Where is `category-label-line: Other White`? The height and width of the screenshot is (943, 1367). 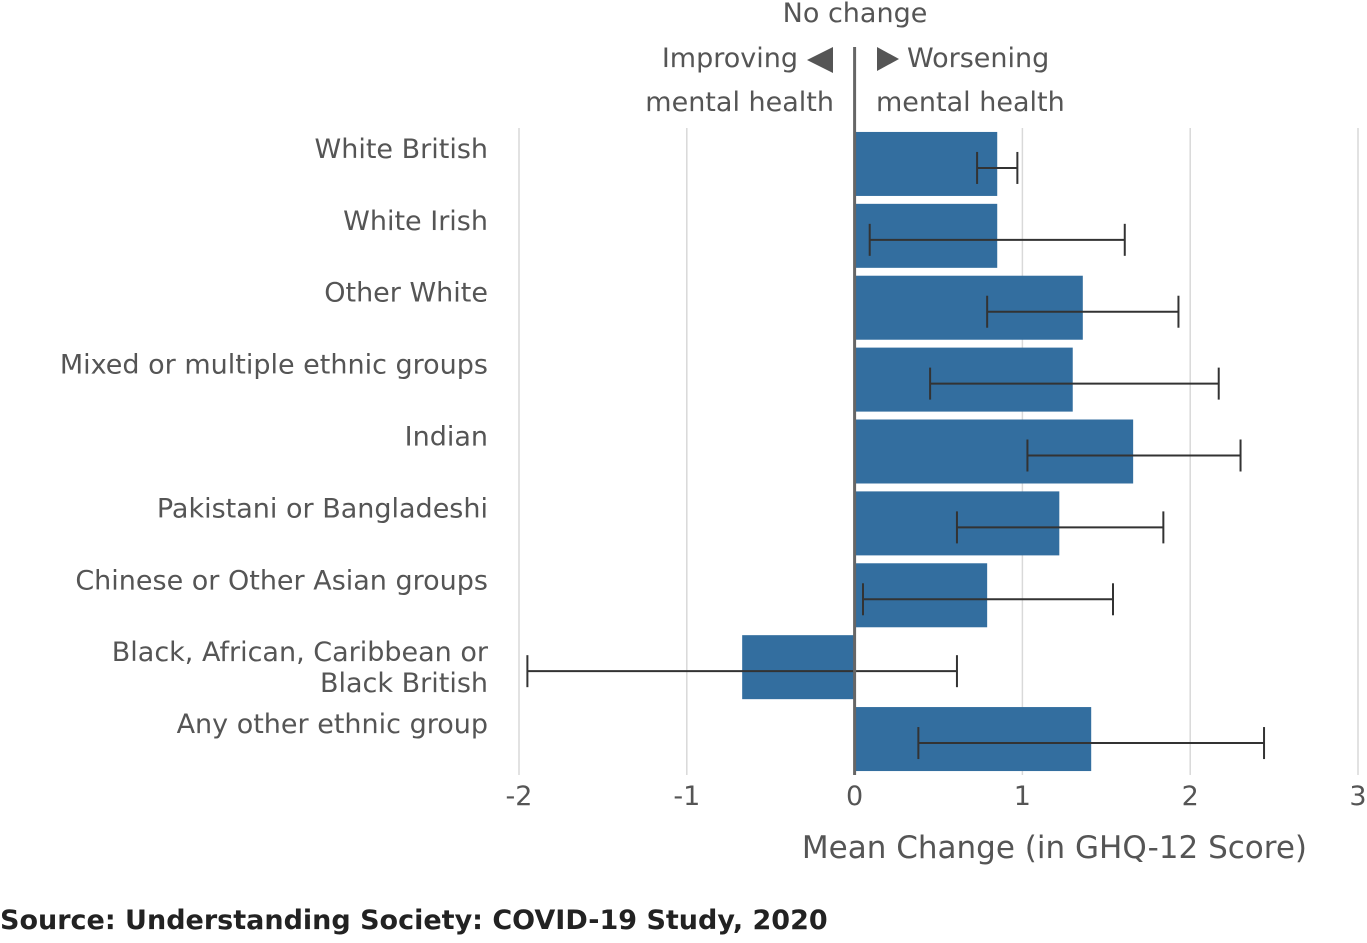
category-label-line: Other White is located at coordinates (406, 293).